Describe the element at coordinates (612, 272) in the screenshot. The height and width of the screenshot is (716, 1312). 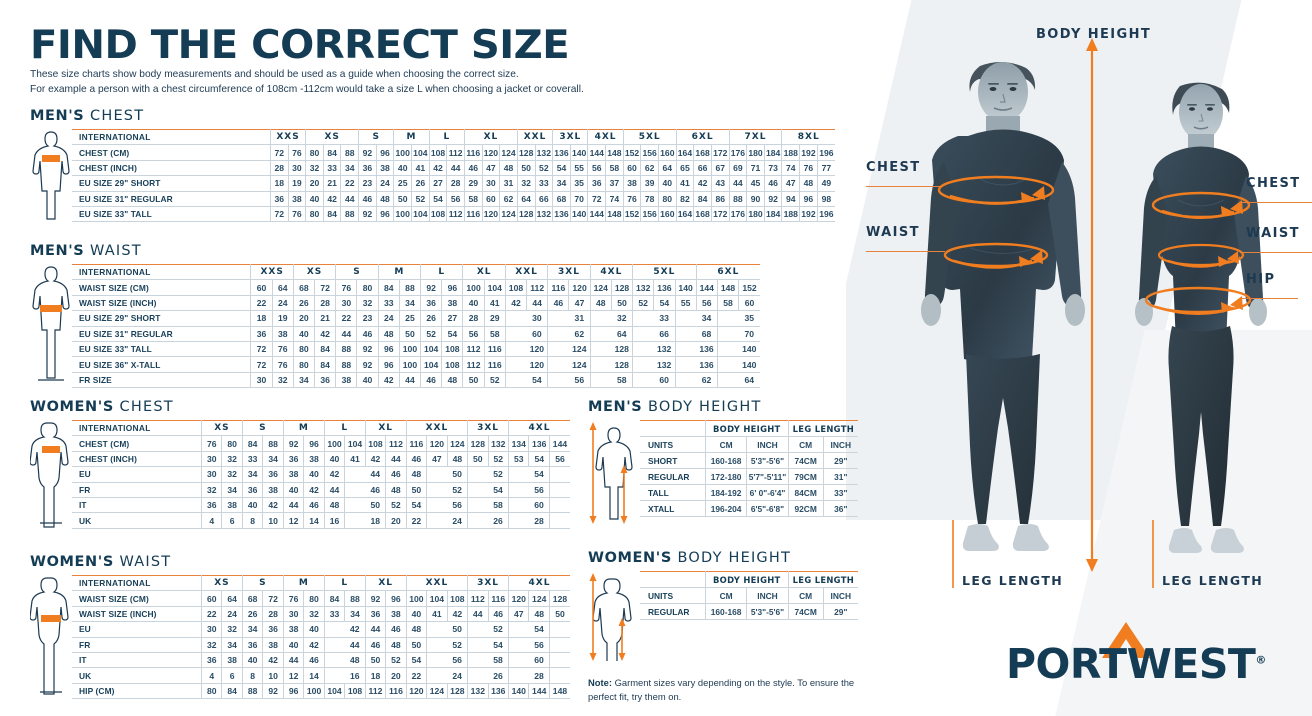
I see `size-header-4xl: 4XL` at that location.